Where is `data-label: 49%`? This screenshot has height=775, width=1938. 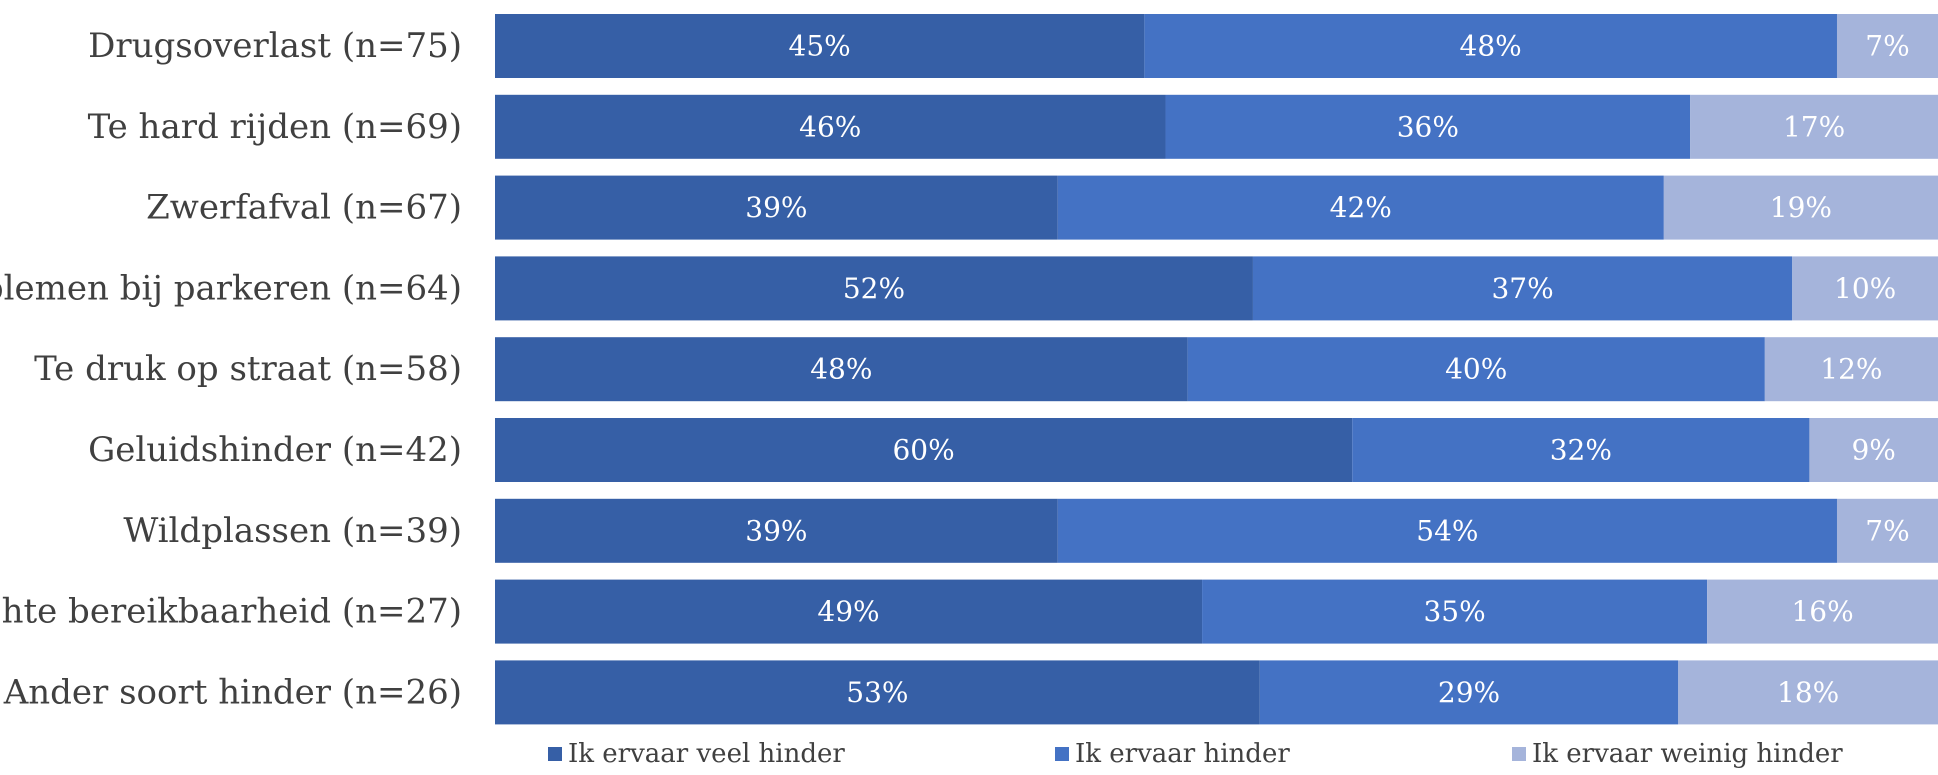
data-label: 49% is located at coordinates (848, 611).